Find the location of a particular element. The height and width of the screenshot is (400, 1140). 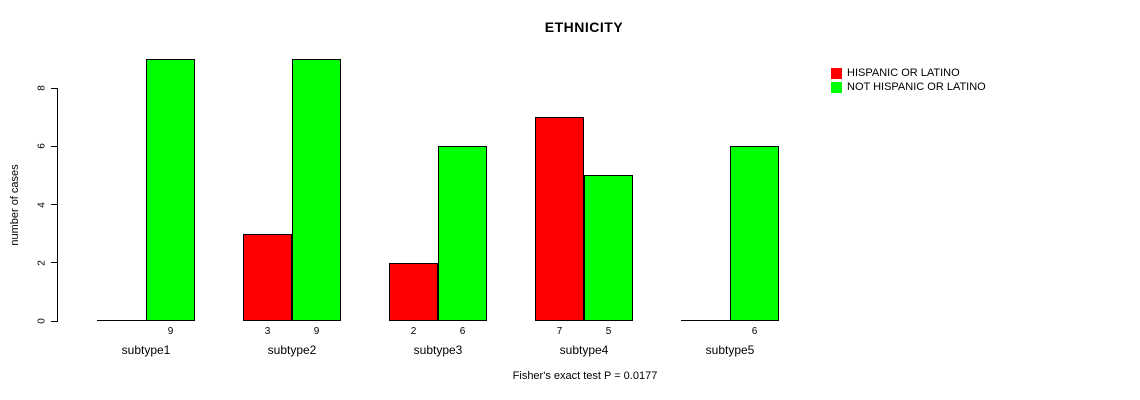

chart-title: ETHNICITY is located at coordinates (584, 27).